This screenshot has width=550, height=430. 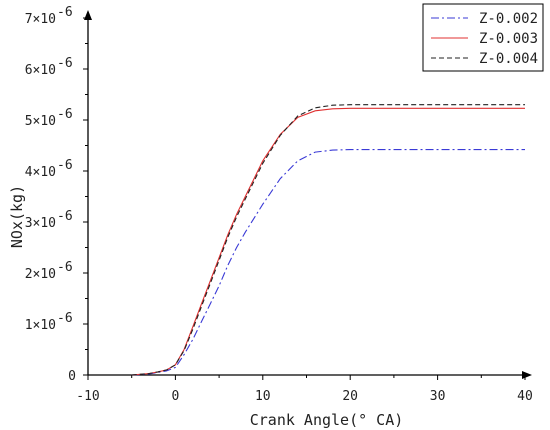 What do you see at coordinates (17, 216) in the screenshot?
I see `y-axis-title: NOx(kg)` at bounding box center [17, 216].